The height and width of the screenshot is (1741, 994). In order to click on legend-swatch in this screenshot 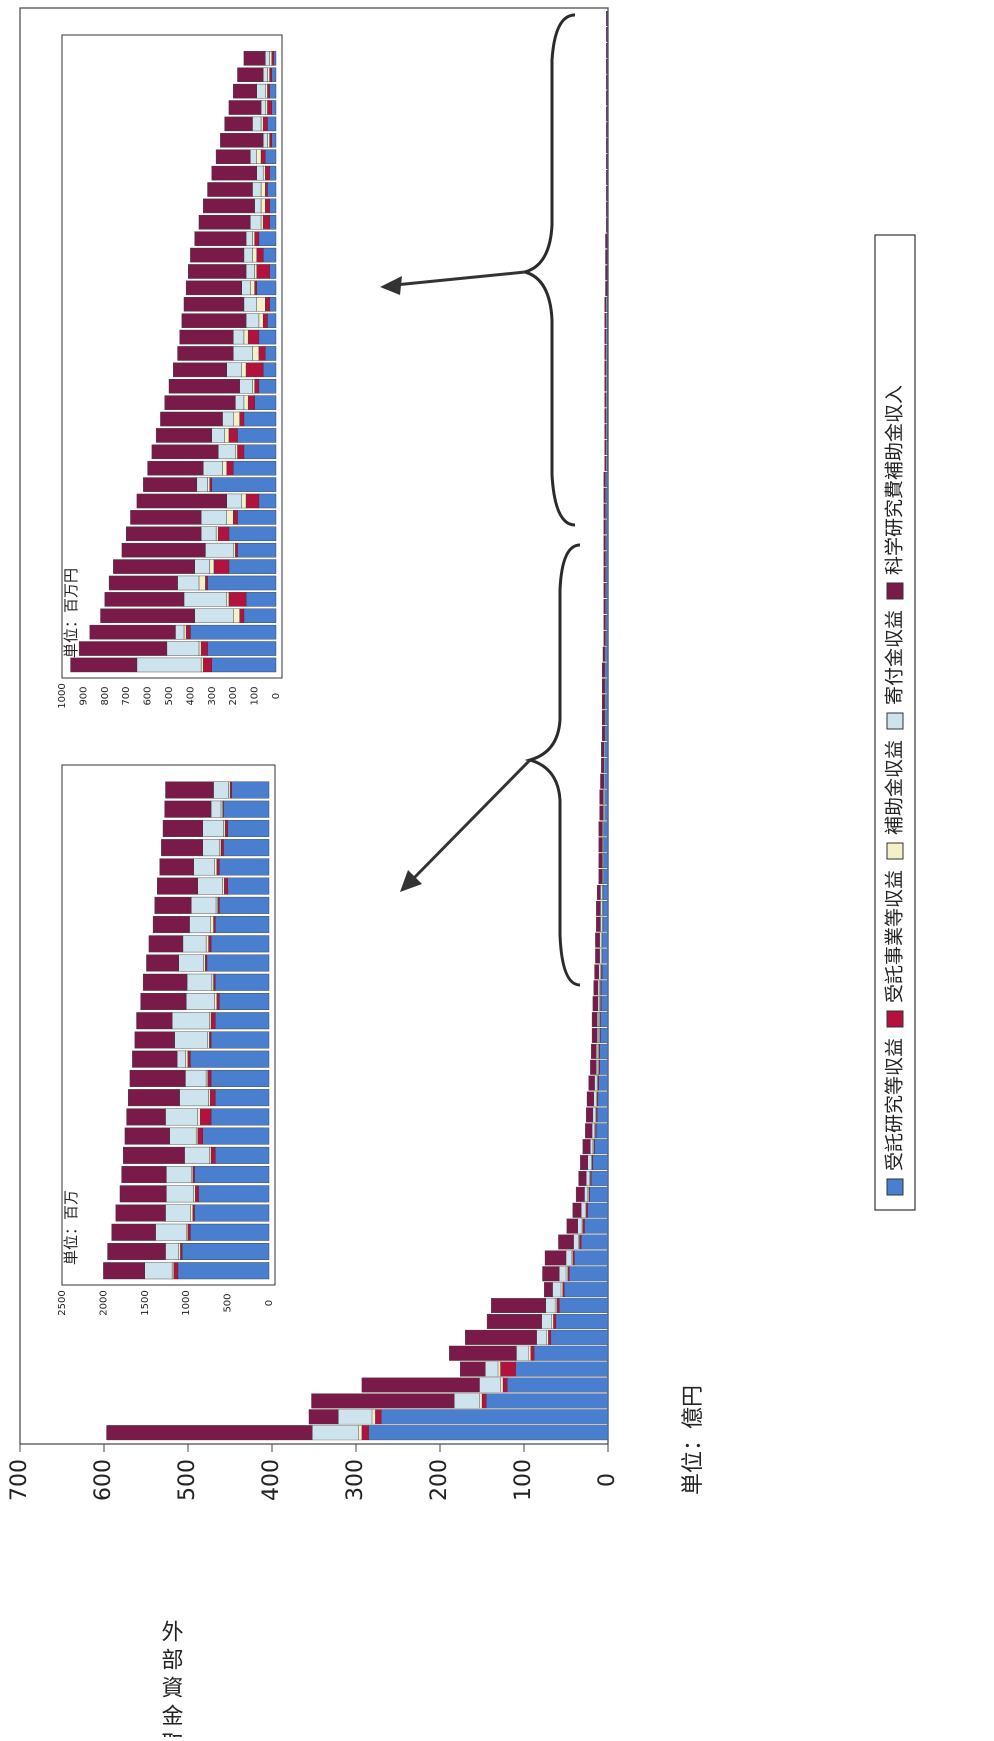, I will do `click(895, 851)`.